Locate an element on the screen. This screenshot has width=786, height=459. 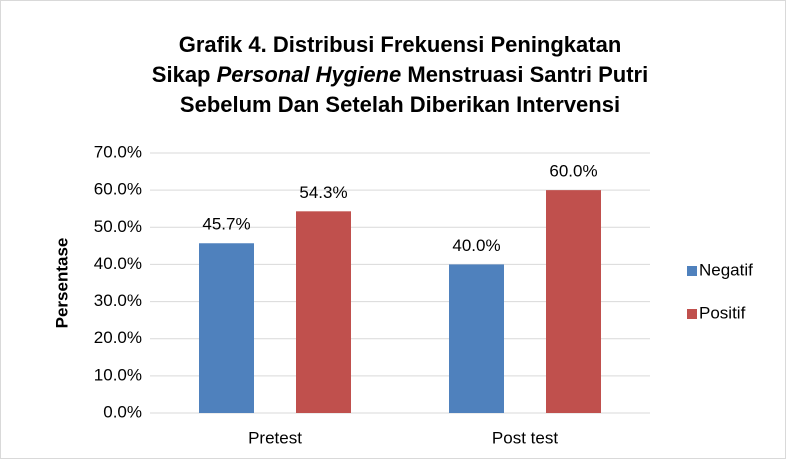
y-tick-label: 30.0% is located at coordinates (118, 300).